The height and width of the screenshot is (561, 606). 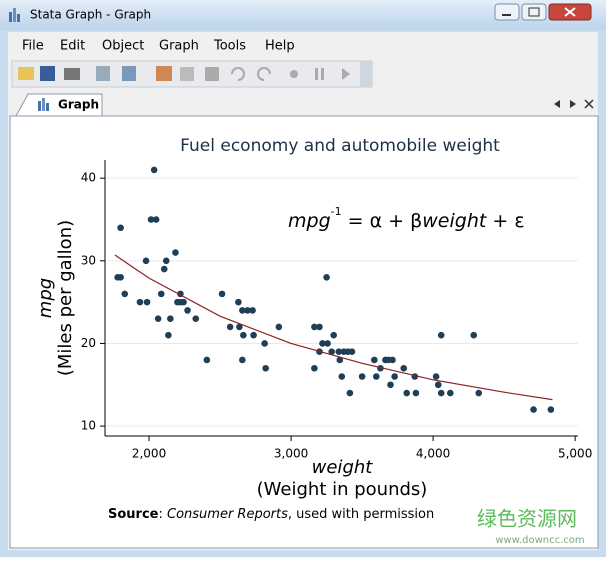 What do you see at coordinates (45, 298) in the screenshot?
I see `y-axis-label: mpg` at bounding box center [45, 298].